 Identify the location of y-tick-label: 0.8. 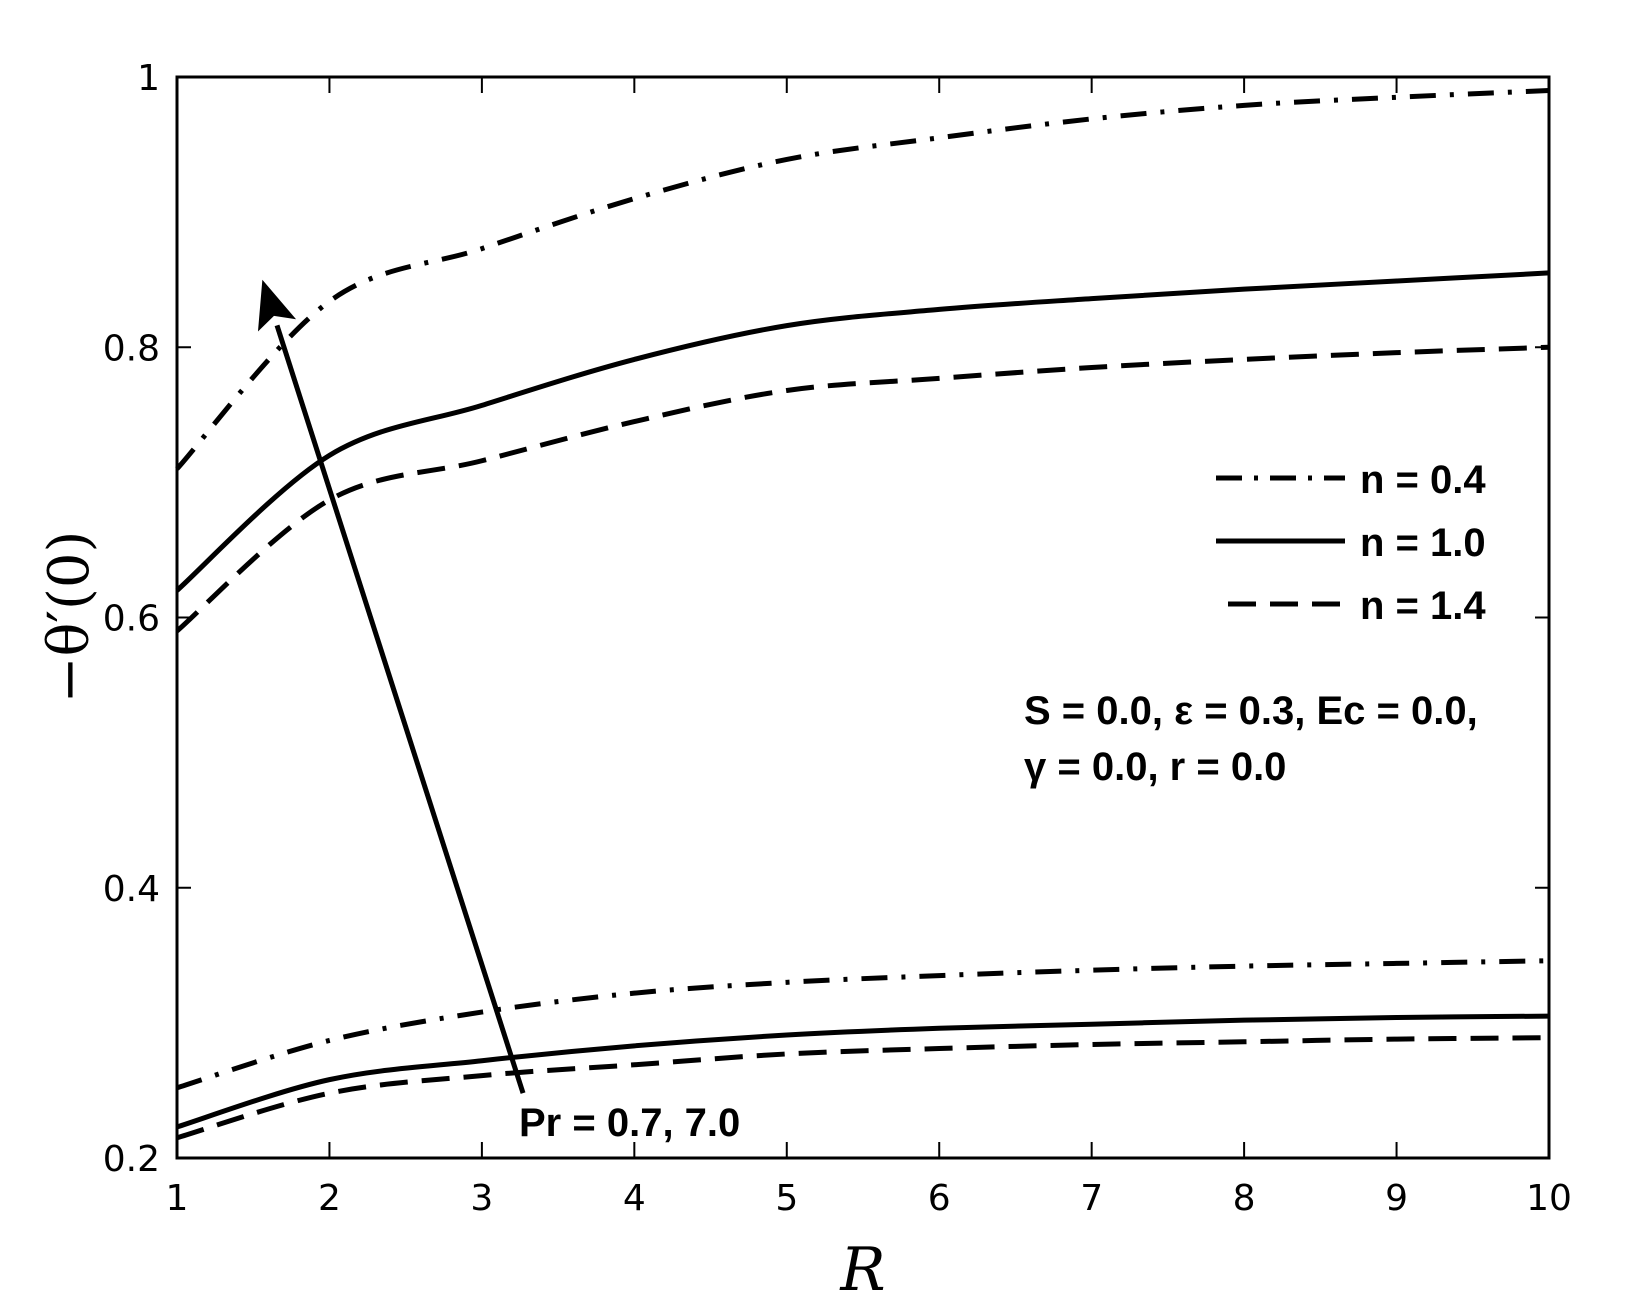
(131, 348).